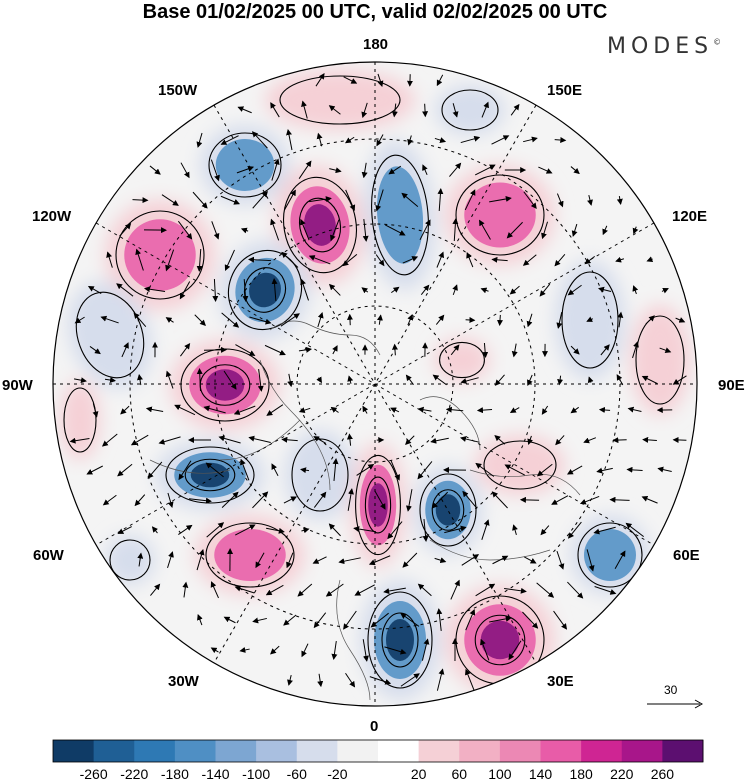 Image resolution: width=750 pixels, height=783 pixels. What do you see at coordinates (690, 216) in the screenshot?
I see `lon-label-120e: 120E` at bounding box center [690, 216].